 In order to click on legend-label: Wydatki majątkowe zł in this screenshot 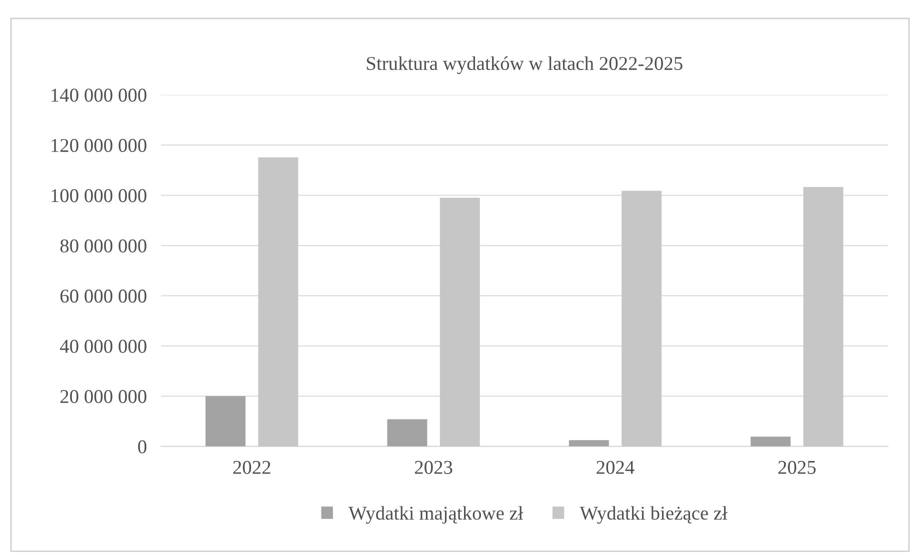, I will do `click(436, 515)`.